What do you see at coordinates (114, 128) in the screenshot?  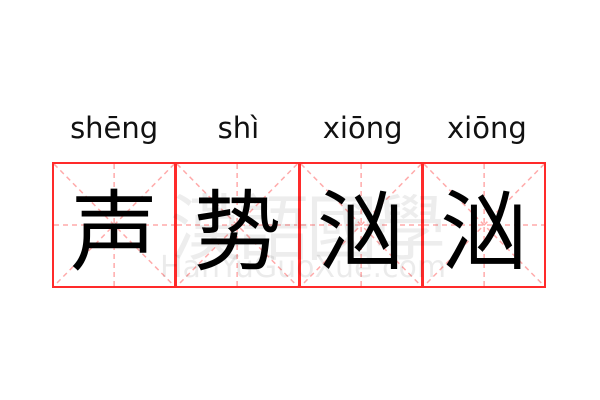 I see `pinyin-1: shēng` at bounding box center [114, 128].